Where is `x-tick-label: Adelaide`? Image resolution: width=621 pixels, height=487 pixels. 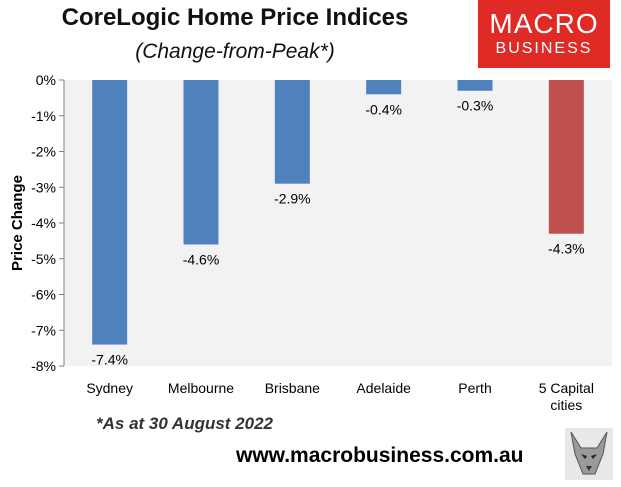 x-tick-label: Adelaide is located at coordinates (383, 388).